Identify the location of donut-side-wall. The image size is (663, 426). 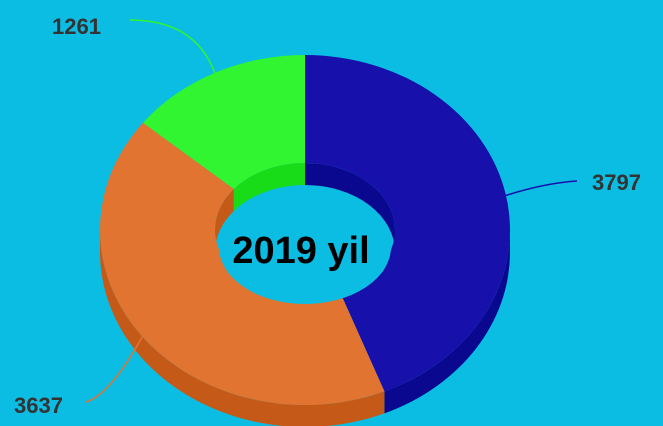
(447, 322).